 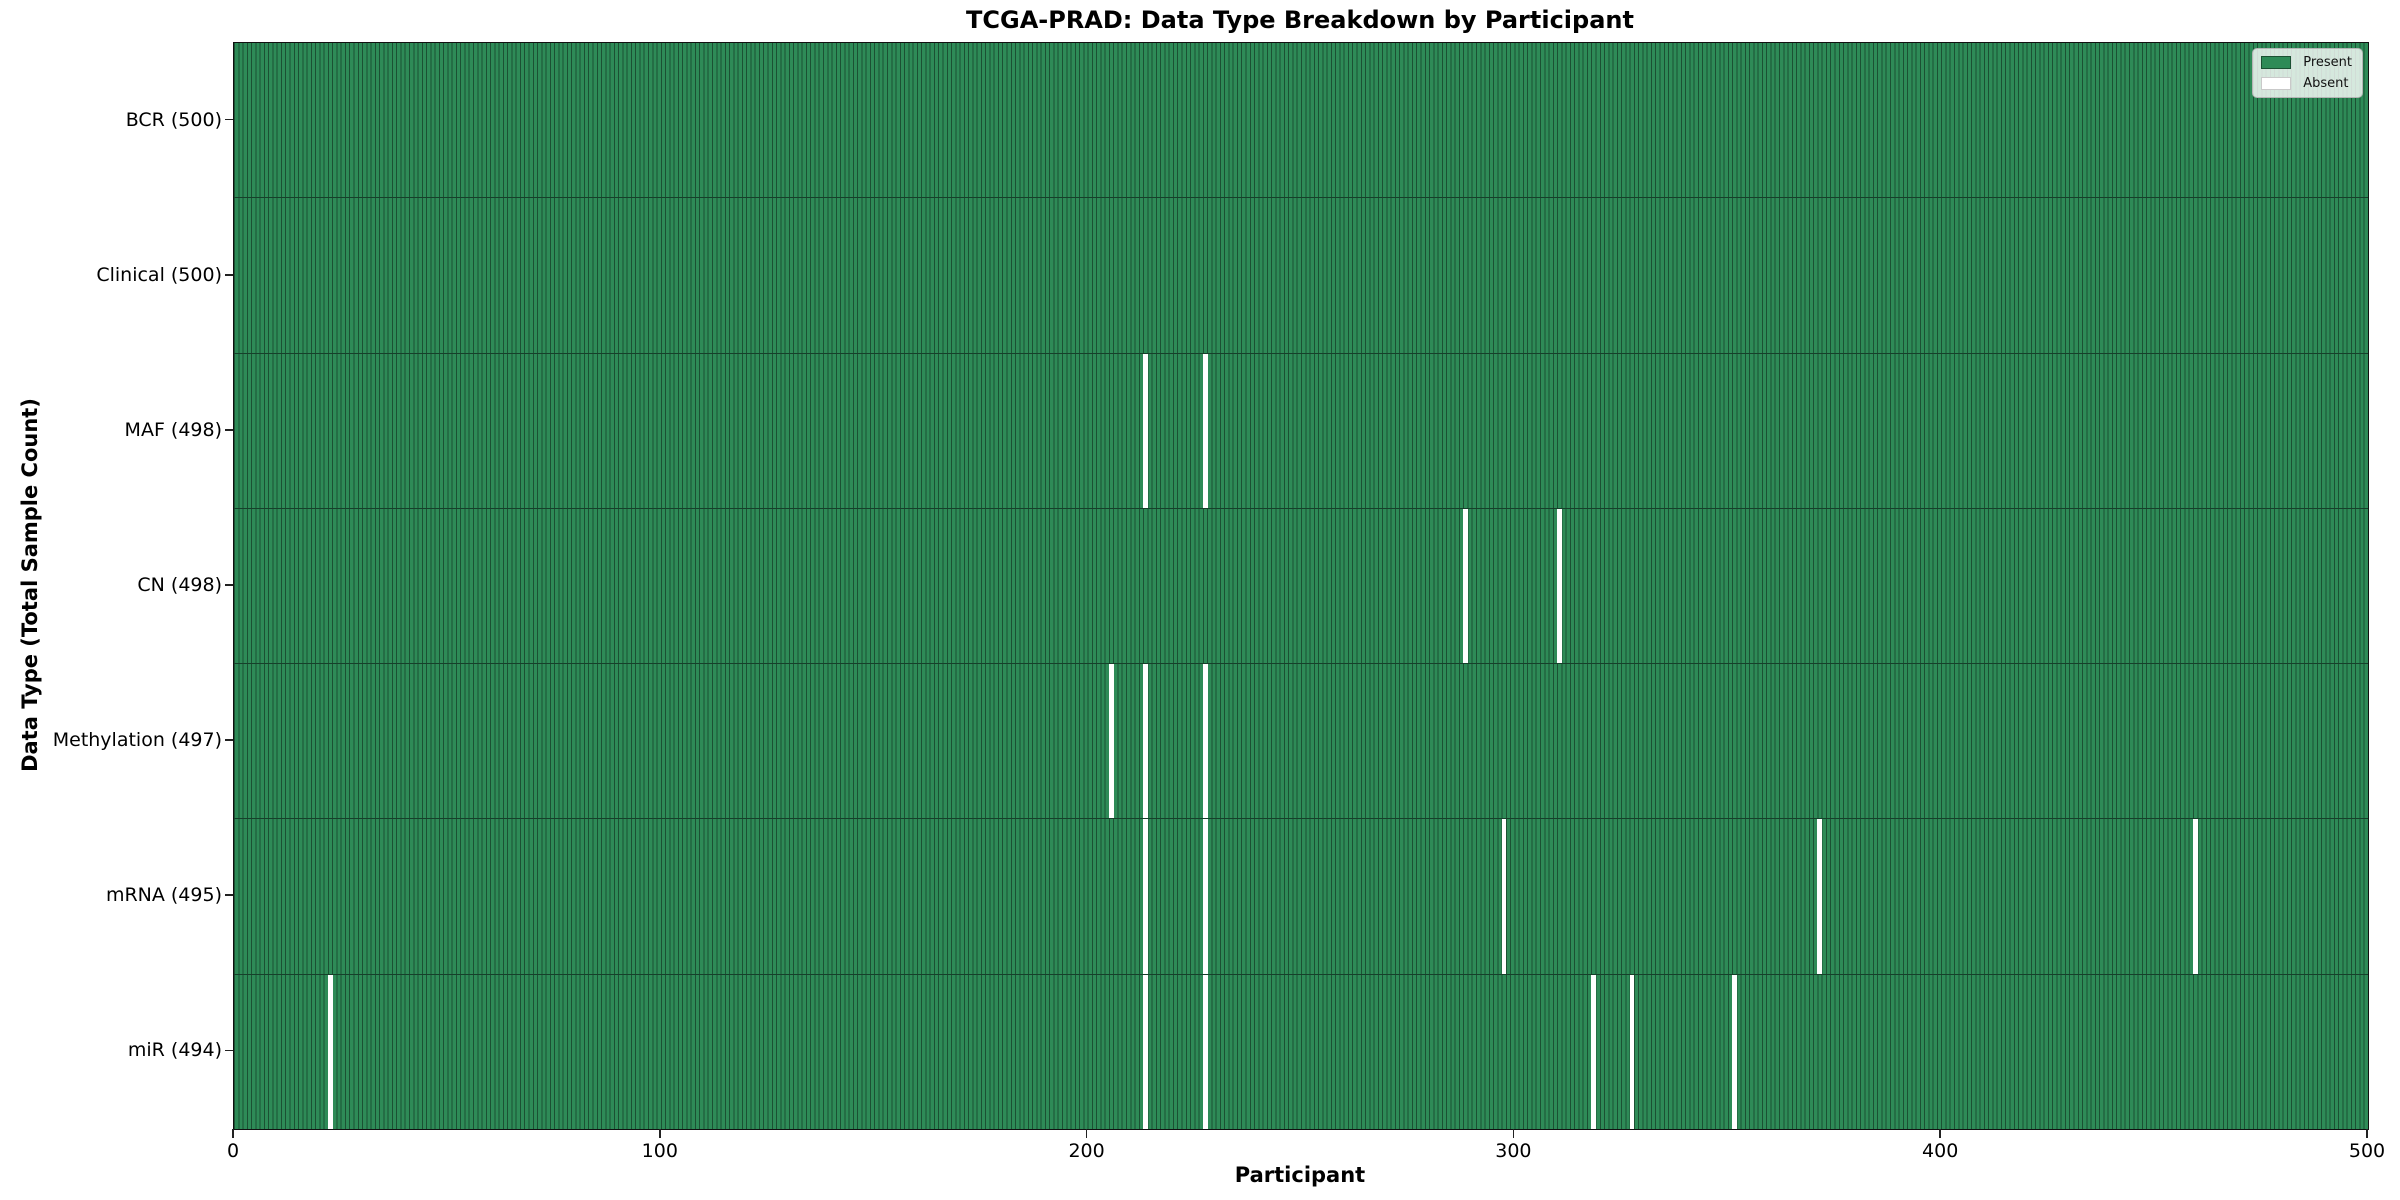 What do you see at coordinates (159, 274) in the screenshot?
I see `ytick-label-Clinical: Clinical (500)` at bounding box center [159, 274].